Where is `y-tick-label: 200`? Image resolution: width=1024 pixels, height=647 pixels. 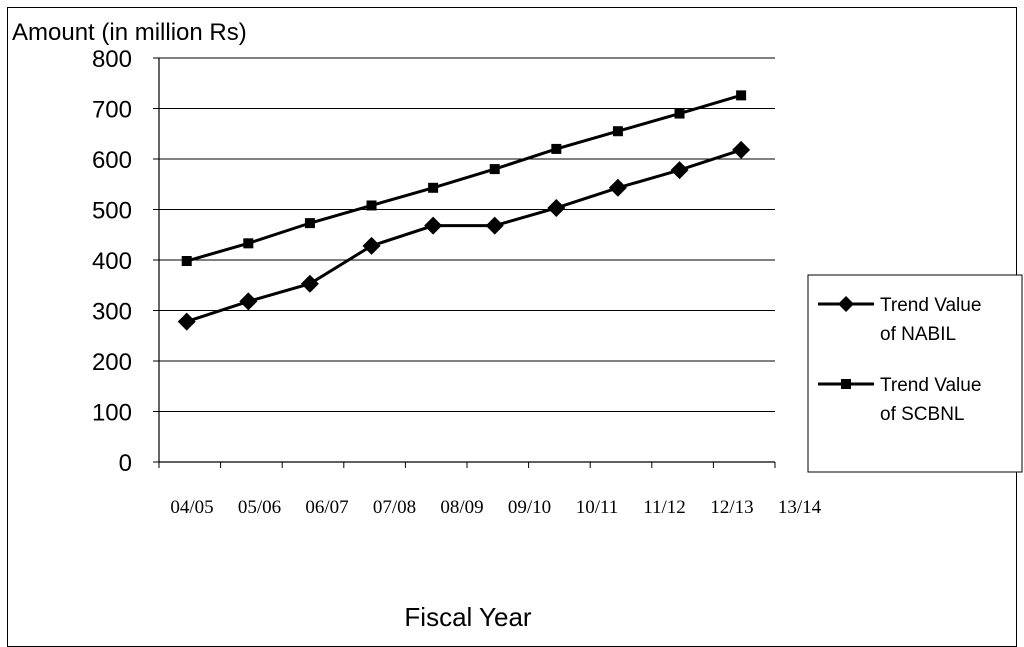 y-tick-label: 200 is located at coordinates (112, 362).